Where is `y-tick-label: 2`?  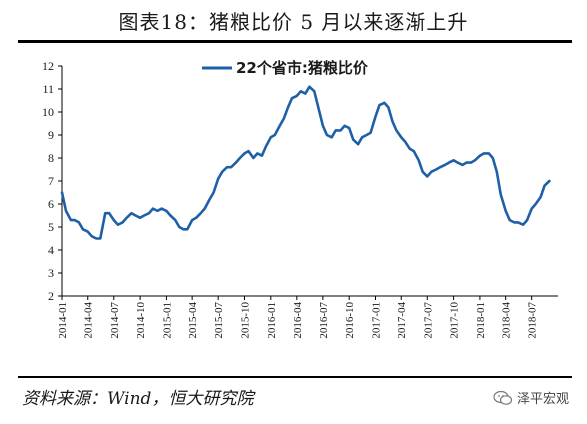
y-tick-label: 2 is located at coordinates (51, 296).